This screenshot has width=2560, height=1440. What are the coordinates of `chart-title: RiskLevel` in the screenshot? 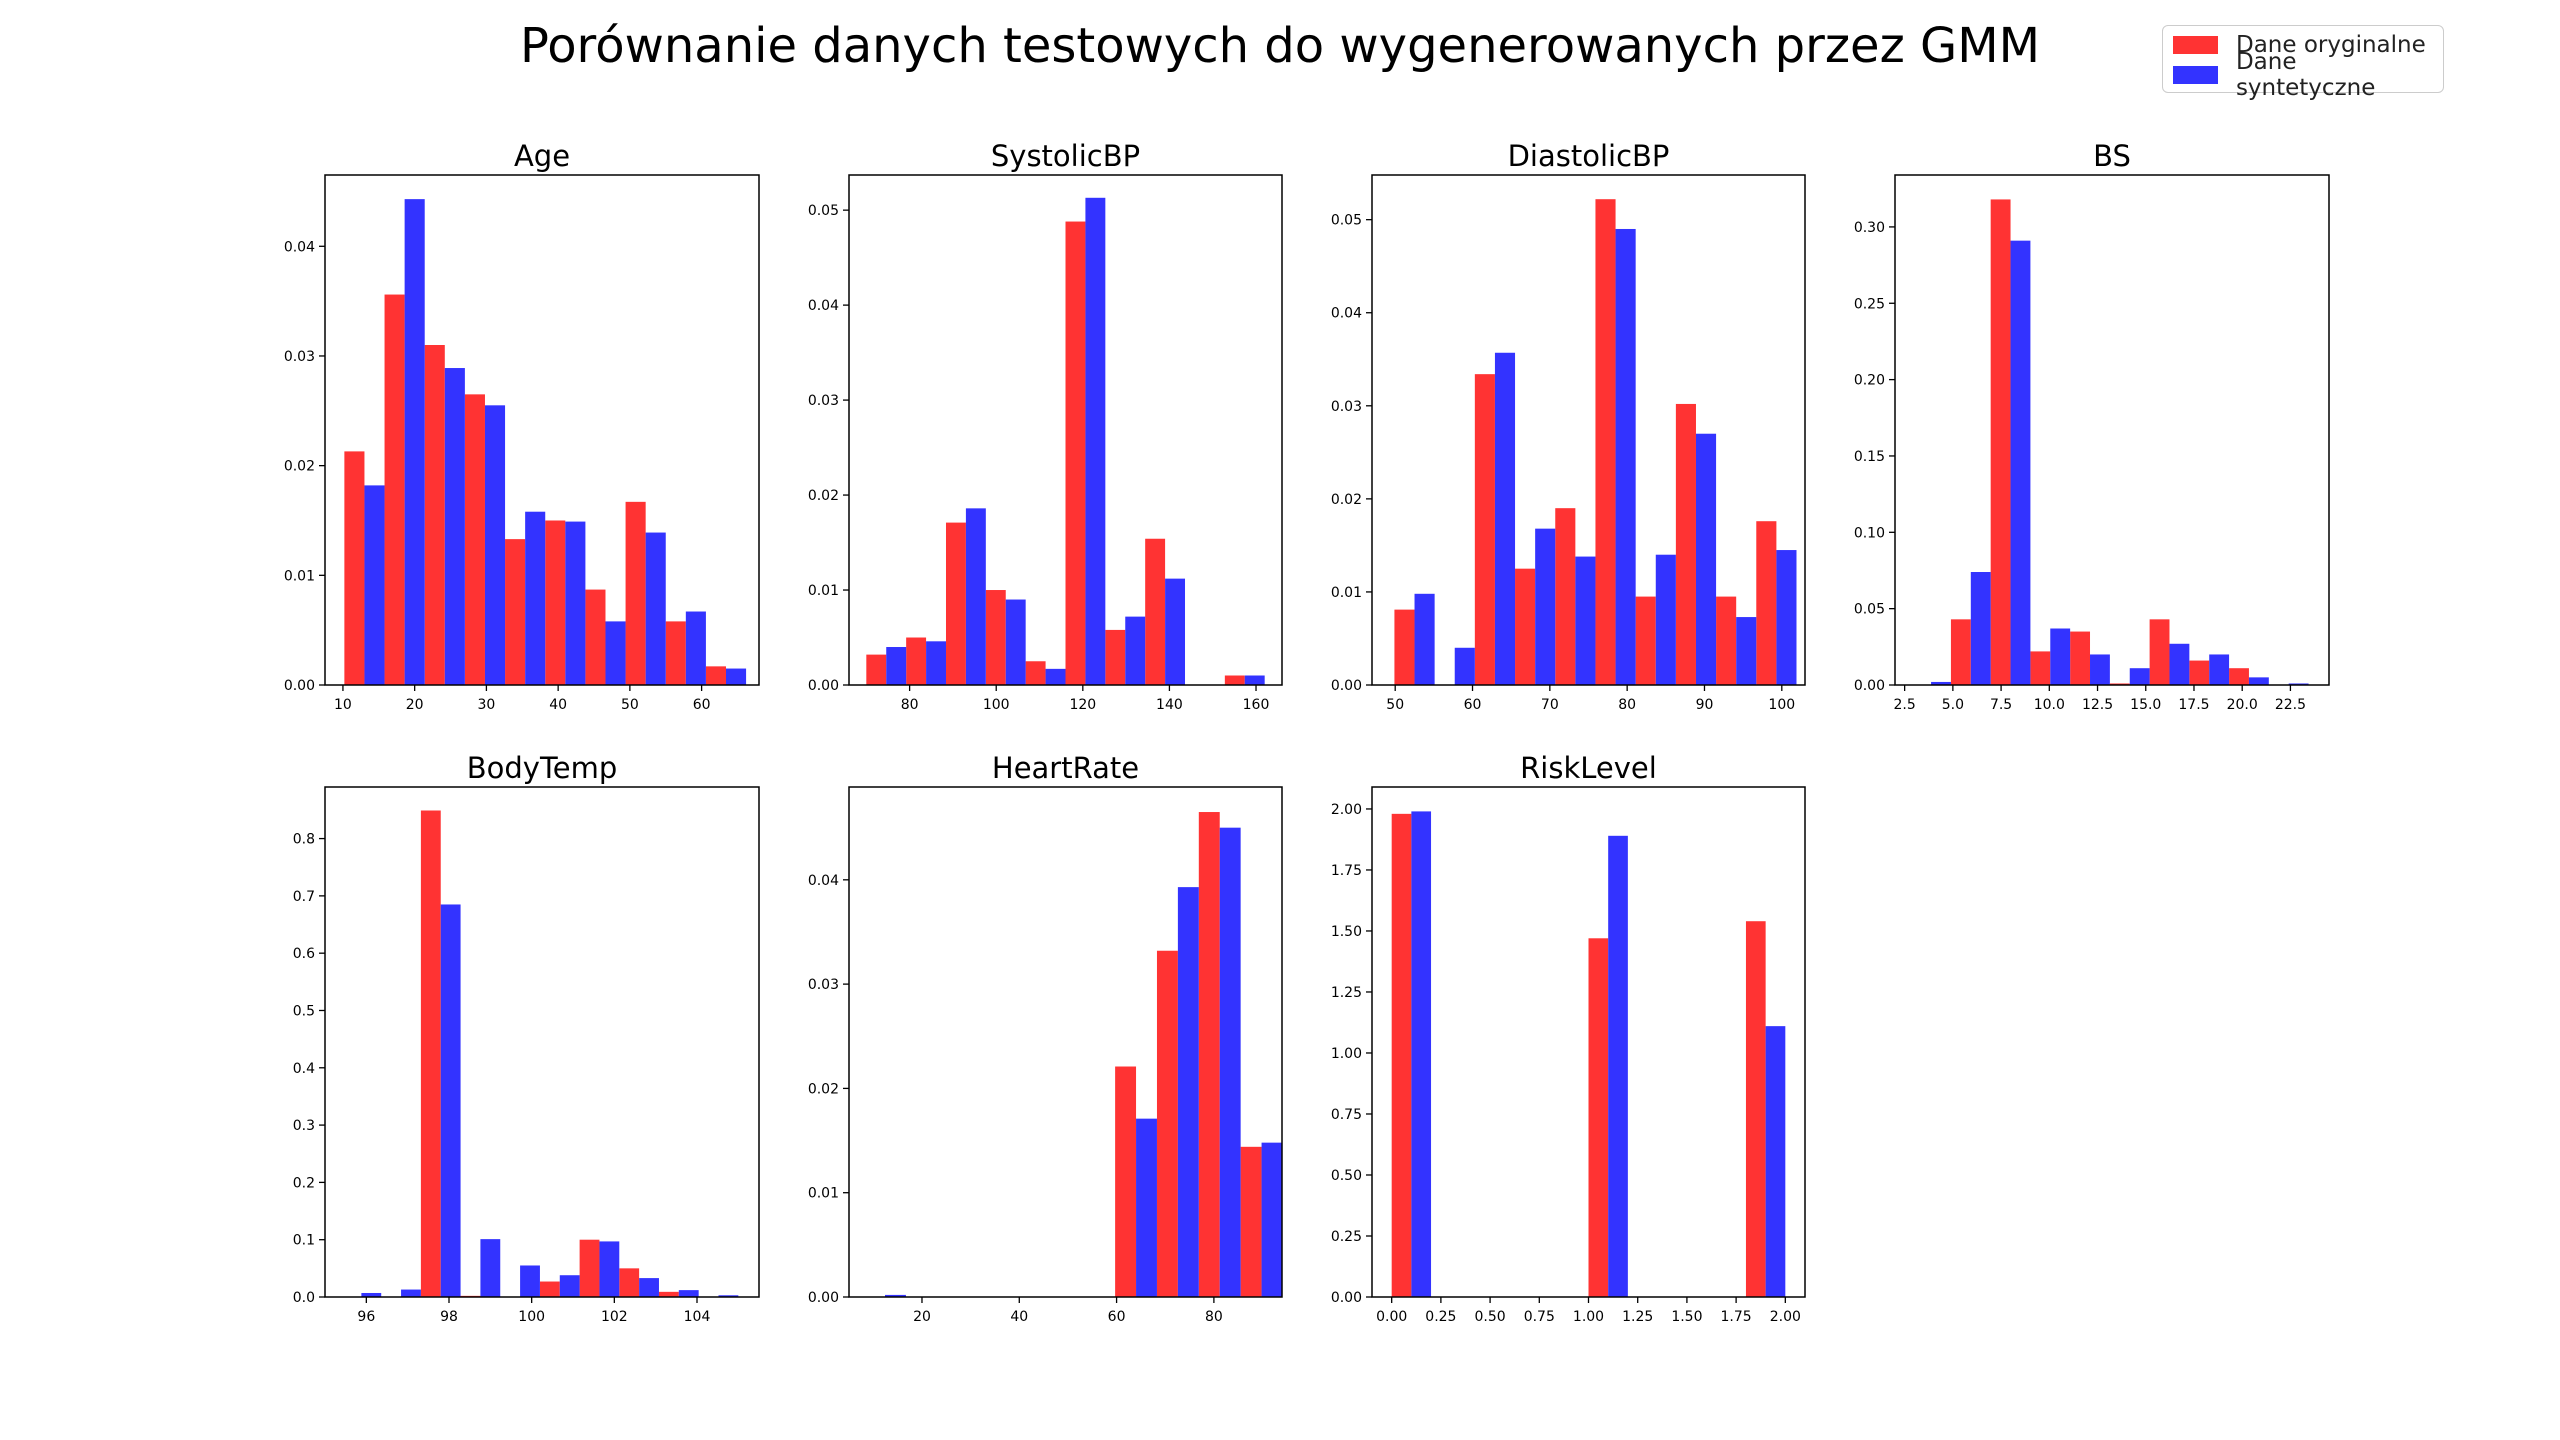 It's located at (1588, 768).